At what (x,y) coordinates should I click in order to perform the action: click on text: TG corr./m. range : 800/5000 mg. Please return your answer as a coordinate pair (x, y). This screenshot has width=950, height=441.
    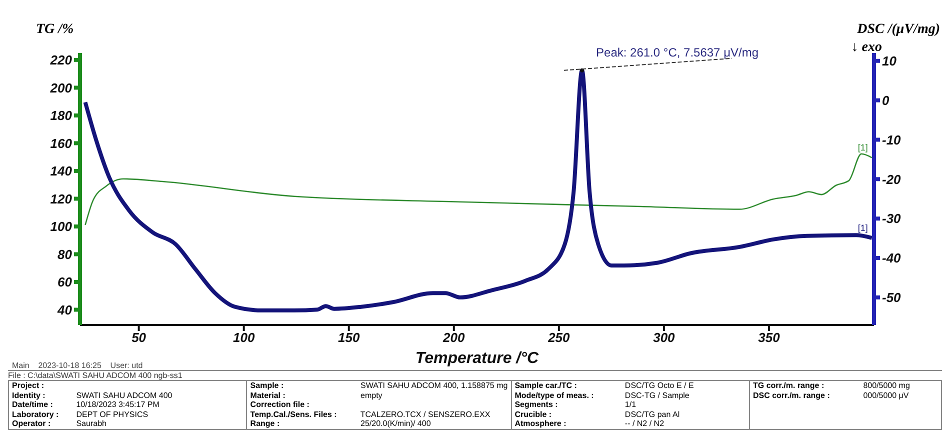
    Looking at the image, I should click on (831, 385).